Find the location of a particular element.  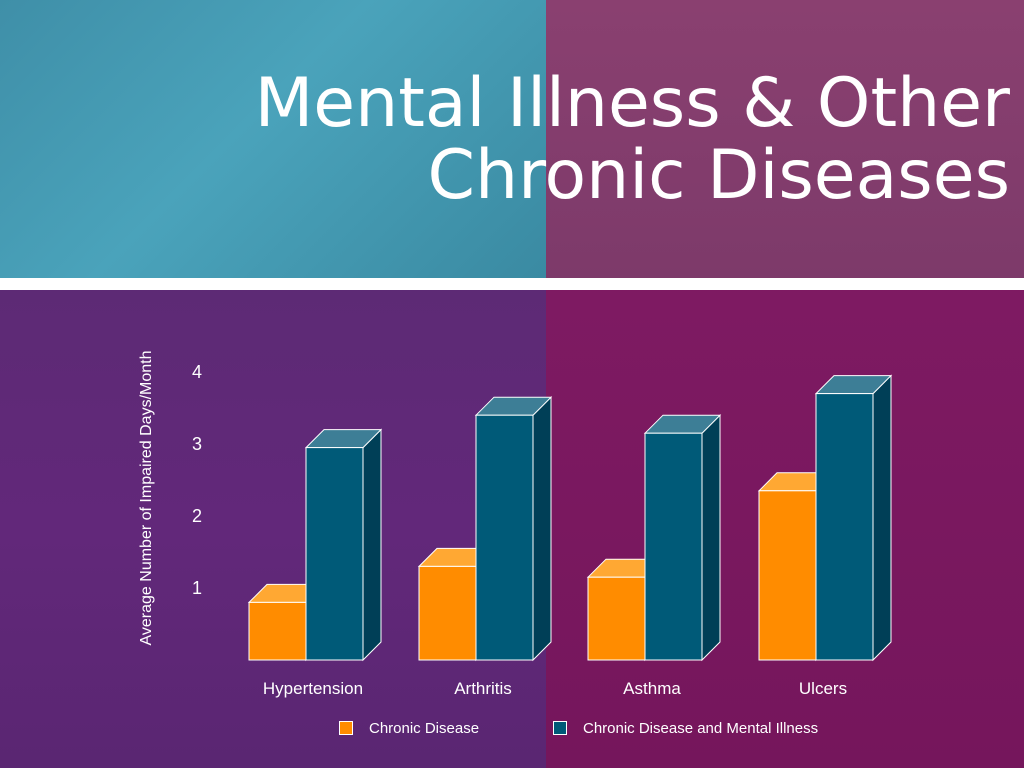

y-tick-label: 3 is located at coordinates (197, 444).